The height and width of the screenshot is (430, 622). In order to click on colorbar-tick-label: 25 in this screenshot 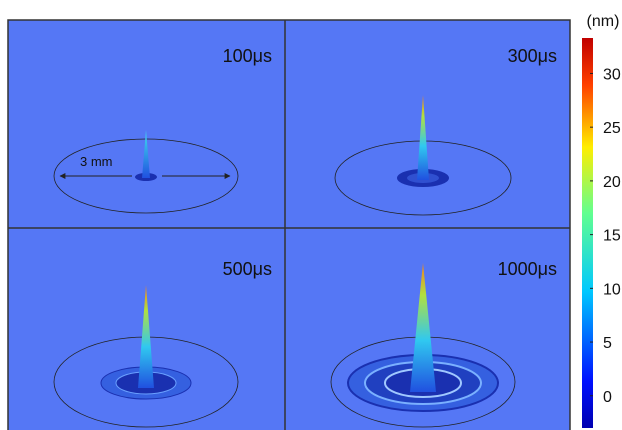, I will do `click(612, 128)`.